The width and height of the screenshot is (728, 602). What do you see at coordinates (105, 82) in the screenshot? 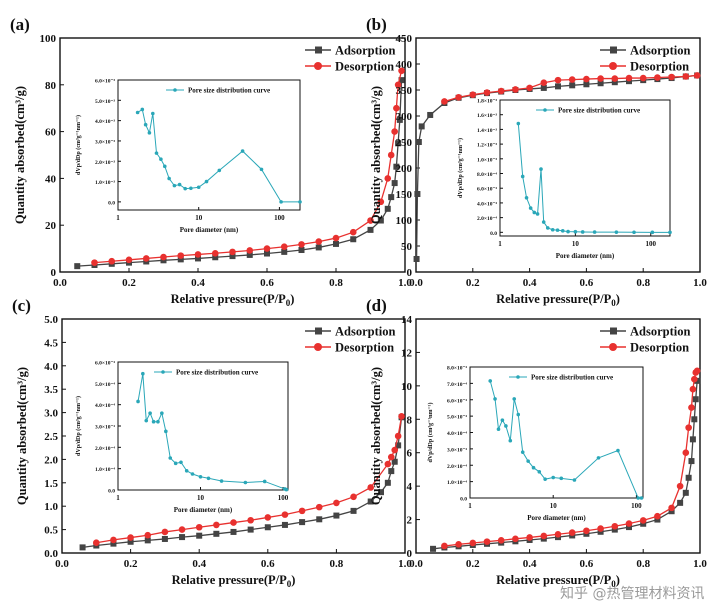
I see `inset-y-tick-label: 6.0×10⁻³` at bounding box center [105, 82].